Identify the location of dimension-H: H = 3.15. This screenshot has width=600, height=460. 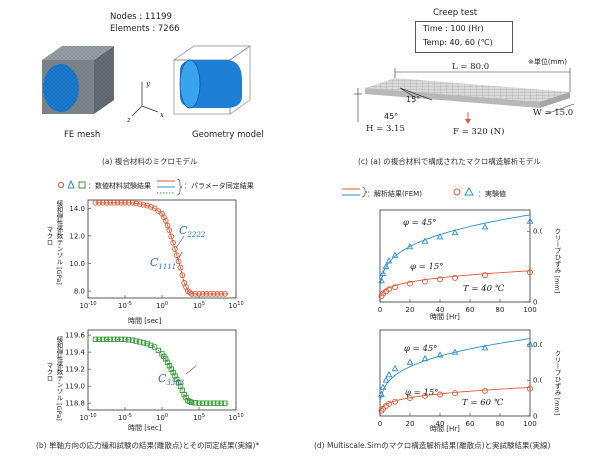
(385, 129).